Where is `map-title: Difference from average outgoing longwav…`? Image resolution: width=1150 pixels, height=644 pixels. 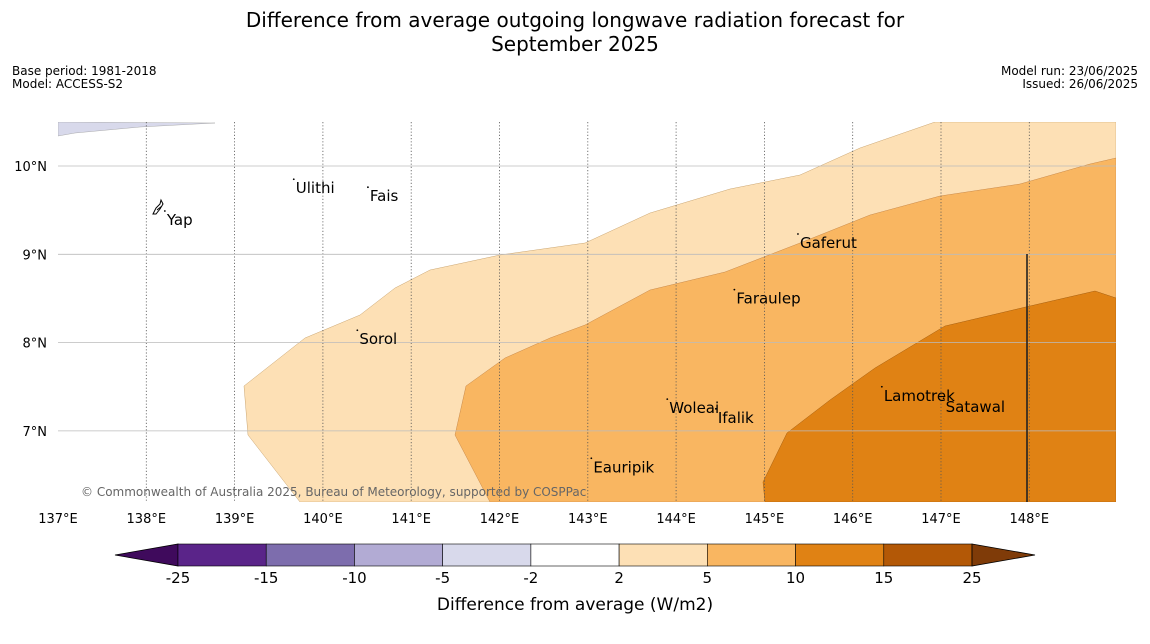 map-title: Difference from average outgoing longwav… is located at coordinates (575, 32).